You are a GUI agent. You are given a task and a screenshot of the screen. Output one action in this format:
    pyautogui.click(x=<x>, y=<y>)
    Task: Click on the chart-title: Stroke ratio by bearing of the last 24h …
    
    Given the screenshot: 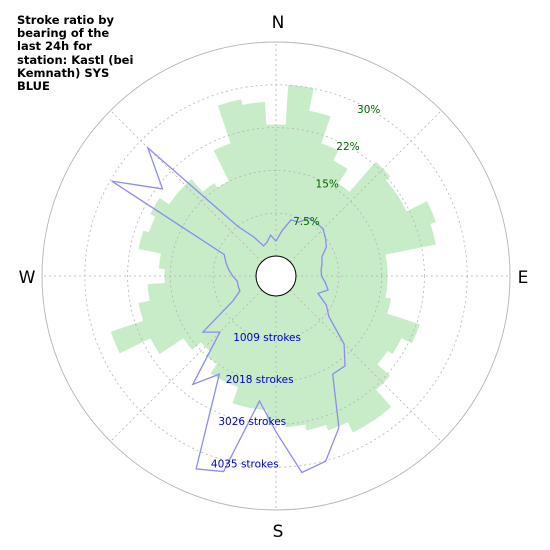 What is the action you would take?
    pyautogui.click(x=75, y=53)
    